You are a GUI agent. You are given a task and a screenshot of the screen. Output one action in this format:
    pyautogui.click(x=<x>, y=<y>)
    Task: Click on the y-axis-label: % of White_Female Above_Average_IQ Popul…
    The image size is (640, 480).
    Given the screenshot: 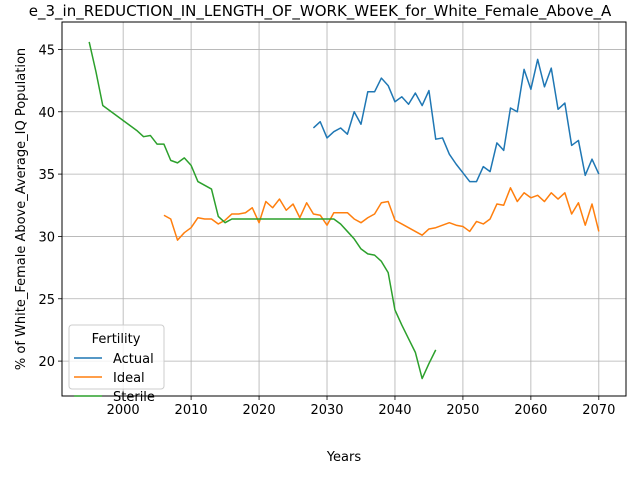 What is the action you would take?
    pyautogui.click(x=21, y=209)
    